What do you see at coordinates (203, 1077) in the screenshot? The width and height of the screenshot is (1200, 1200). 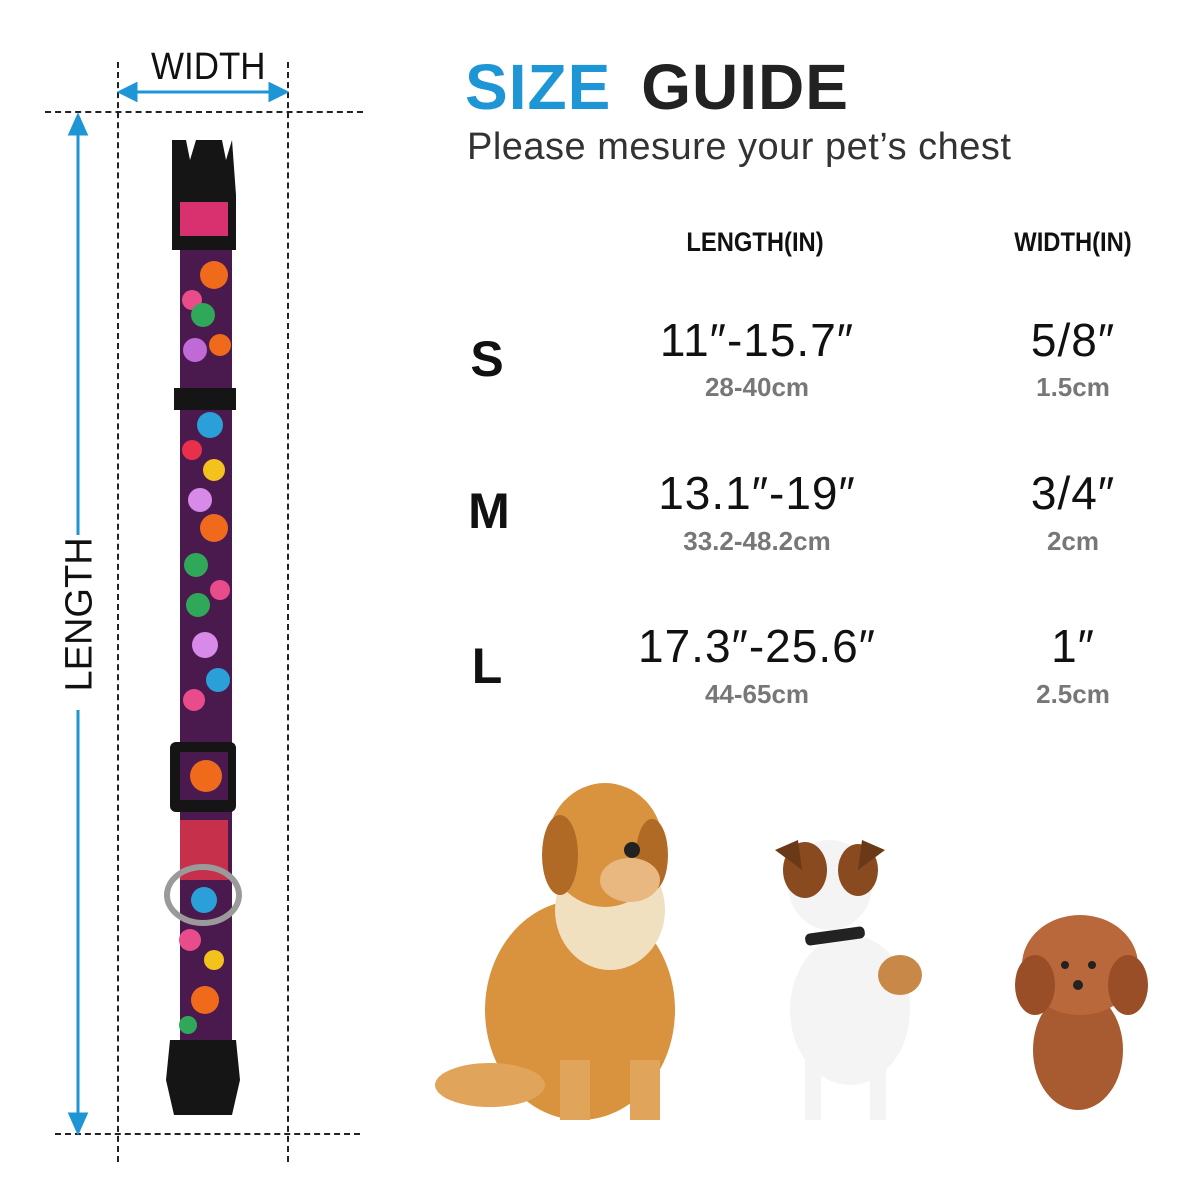 I see `buckle-bottom` at bounding box center [203, 1077].